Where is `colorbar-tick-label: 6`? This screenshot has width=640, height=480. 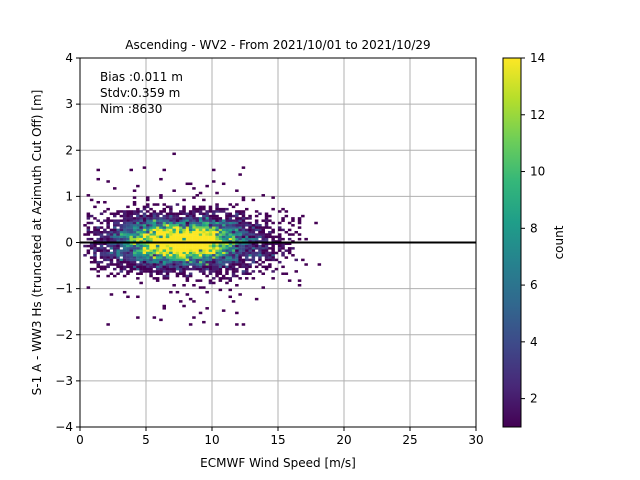 colorbar-tick-label: 6 is located at coordinates (534, 285).